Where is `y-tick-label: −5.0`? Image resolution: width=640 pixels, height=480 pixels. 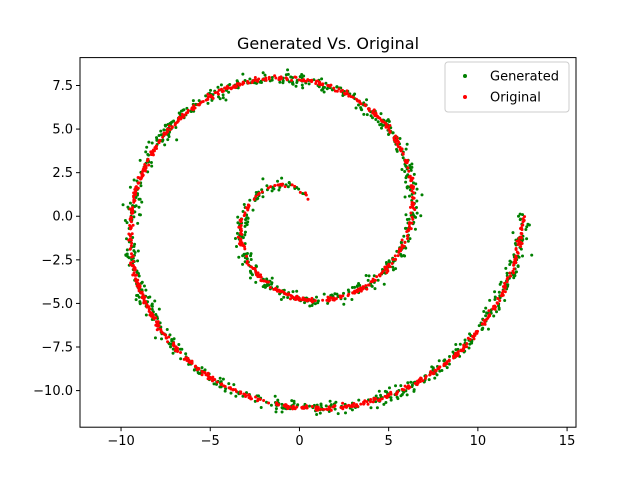
y-tick-label: −5.0 is located at coordinates (57, 304).